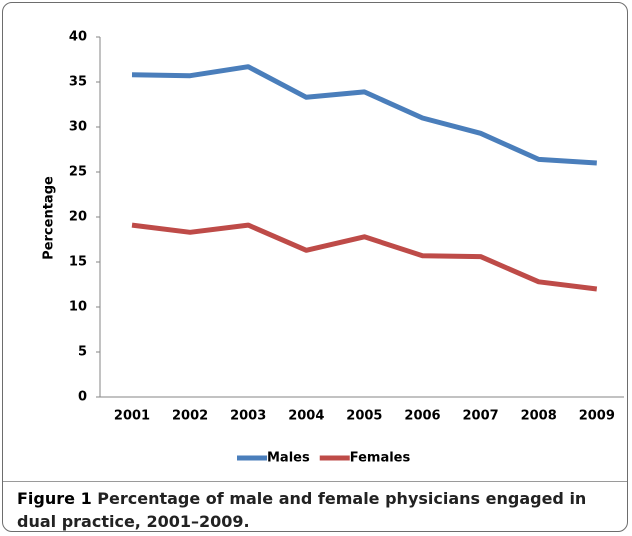 This screenshot has height=536, width=632. Describe the element at coordinates (380, 458) in the screenshot. I see `legend-label: Females` at that location.